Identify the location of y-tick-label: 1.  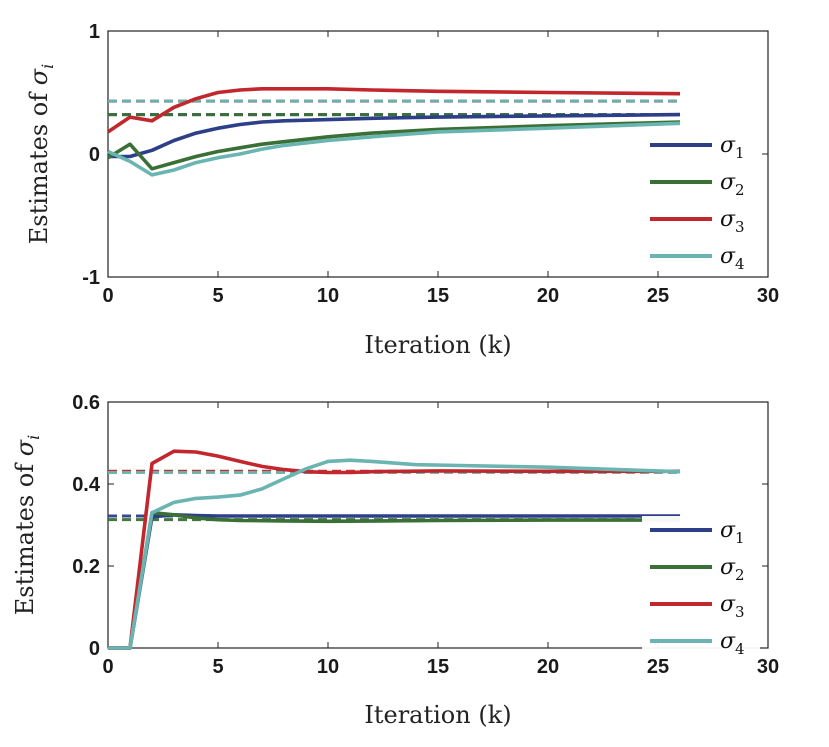
(94, 32).